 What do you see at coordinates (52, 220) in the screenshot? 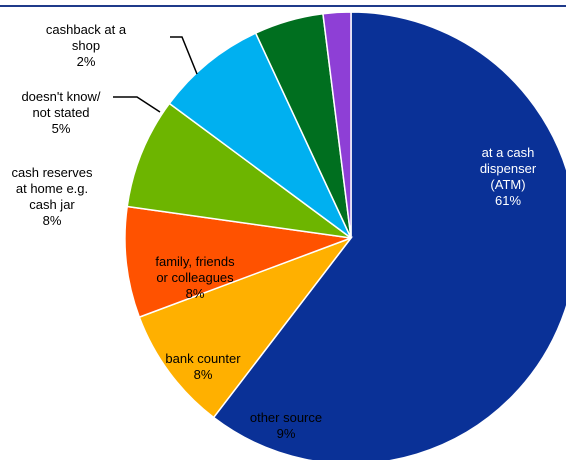
I see `slice-value-cash-reserves: 8%` at bounding box center [52, 220].